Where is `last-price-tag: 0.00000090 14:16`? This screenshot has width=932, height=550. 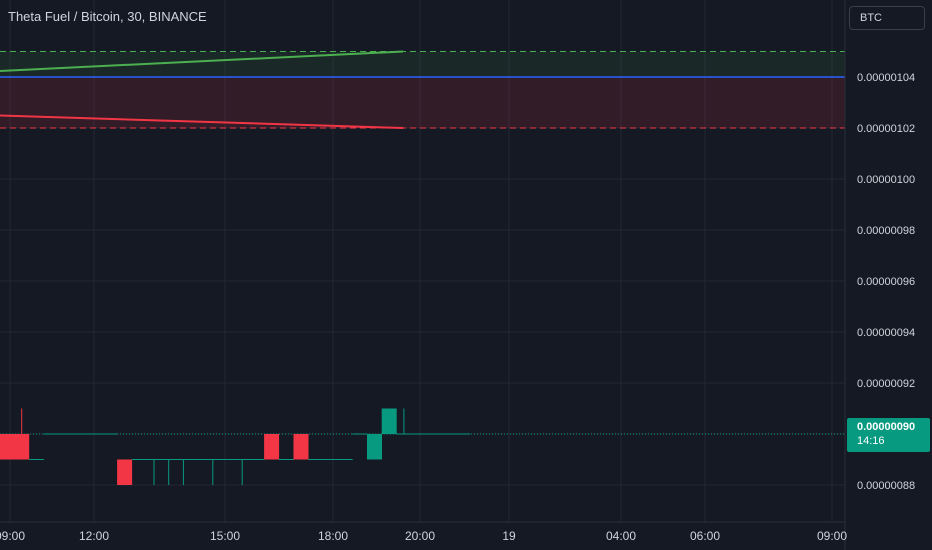 last-price-tag: 0.00000090 14:16 is located at coordinates (888, 435).